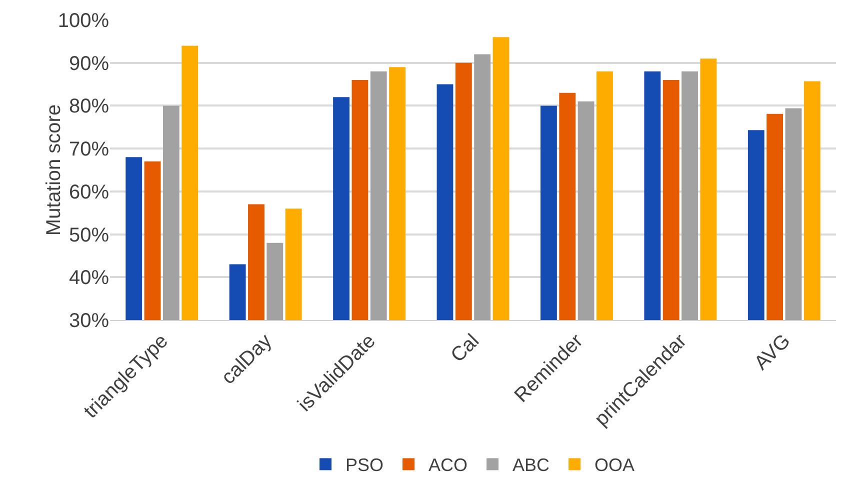  Describe the element at coordinates (89, 107) in the screenshot. I see `y-tick-label: 80%` at that location.